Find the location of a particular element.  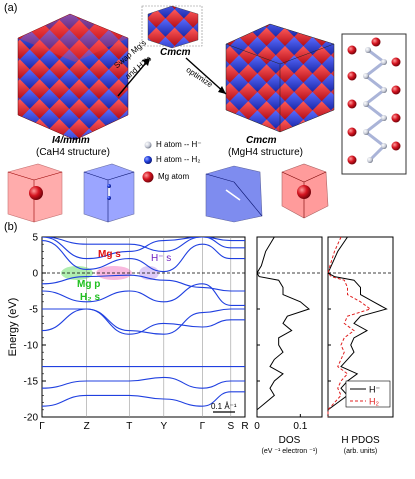

kpoint-label: Z is located at coordinates (87, 426).